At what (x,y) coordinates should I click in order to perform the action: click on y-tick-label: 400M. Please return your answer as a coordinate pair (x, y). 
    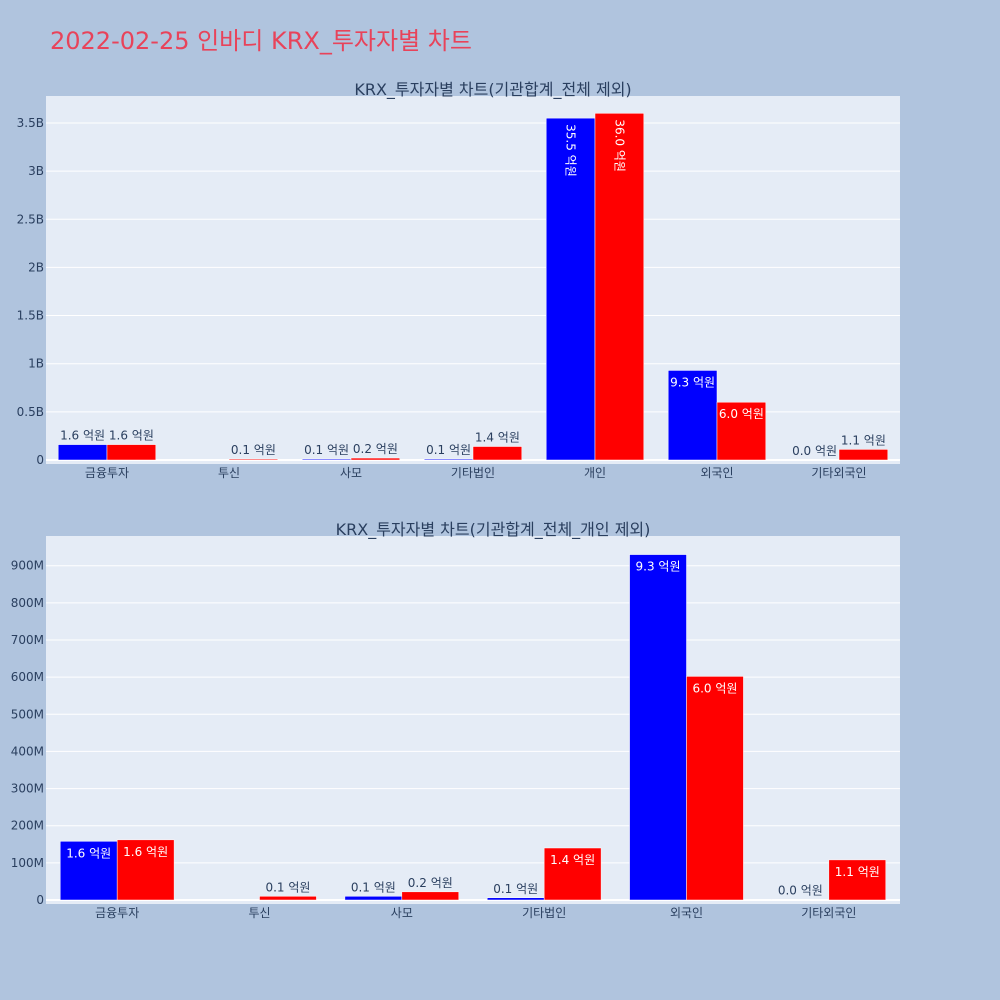
    Looking at the image, I should click on (27, 751).